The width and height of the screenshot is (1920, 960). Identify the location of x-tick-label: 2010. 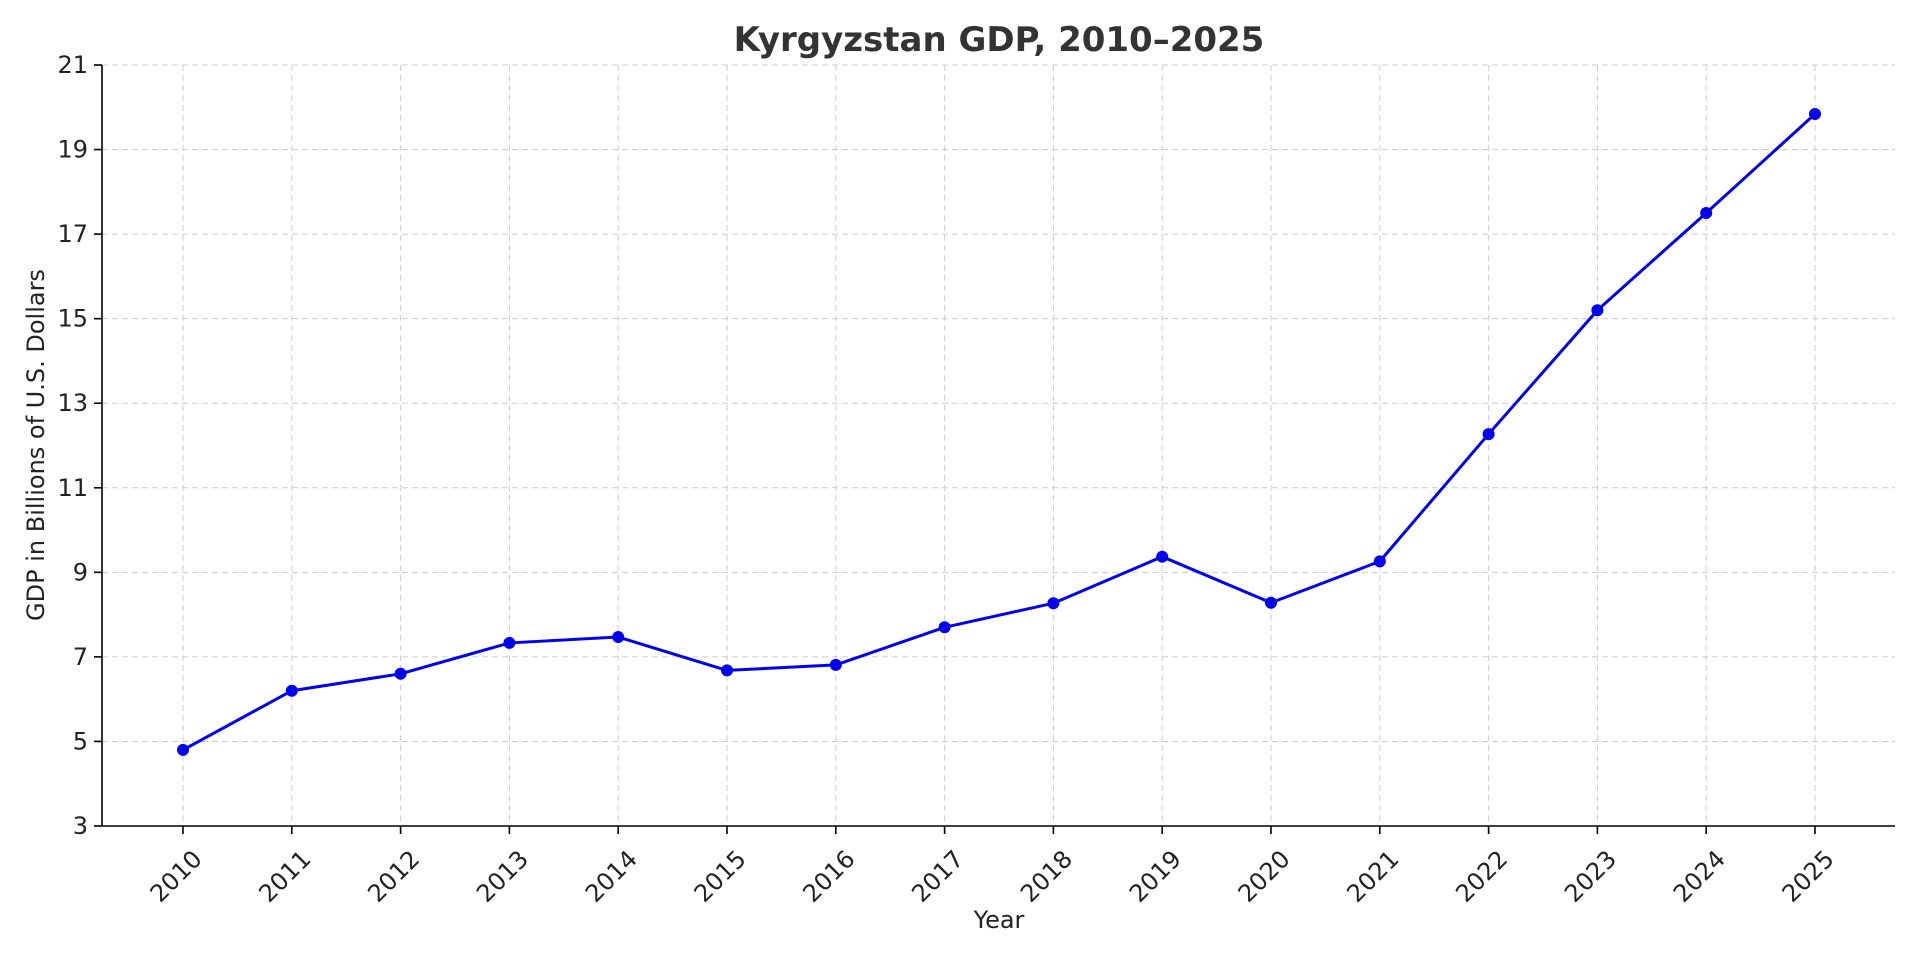
(176, 876).